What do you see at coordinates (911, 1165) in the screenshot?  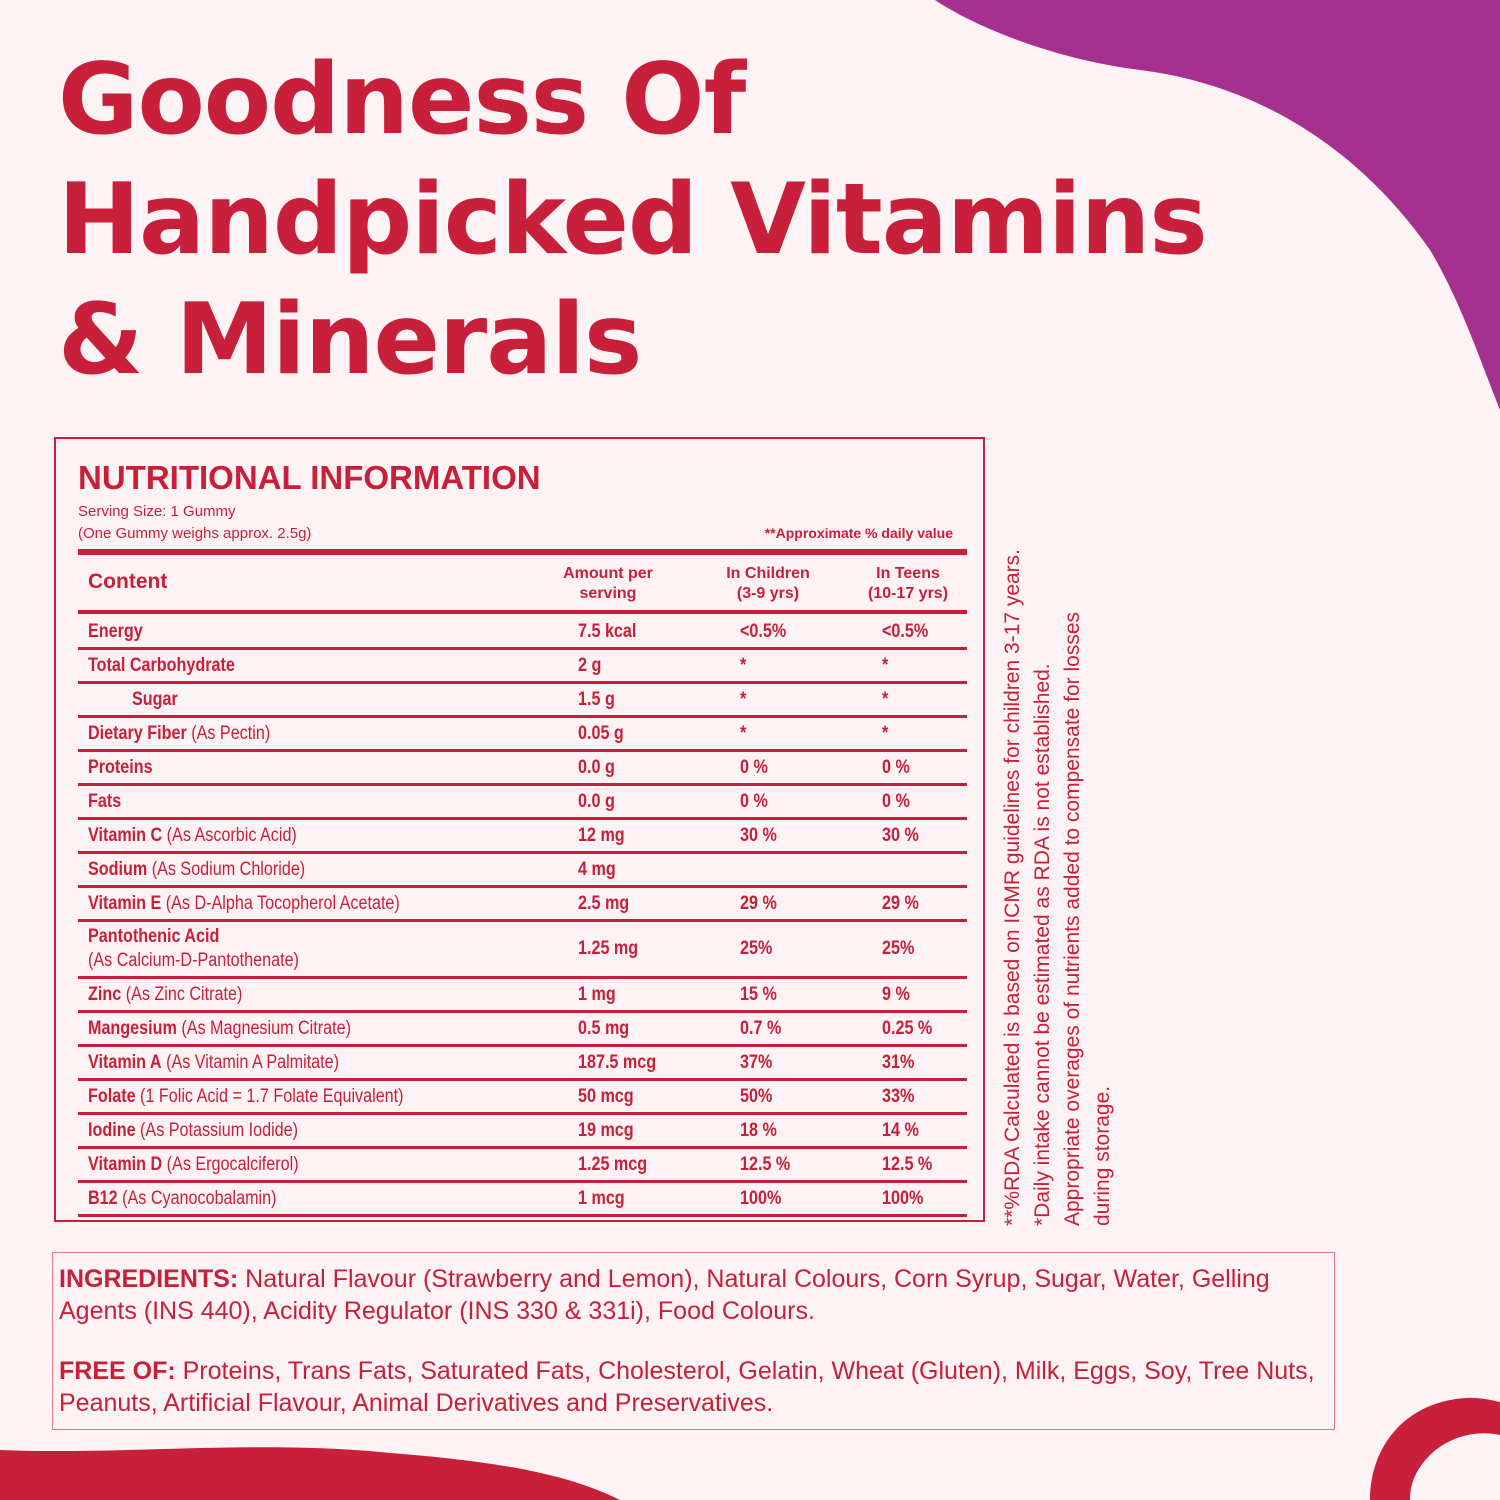 I see `teens-daily-value: 12.5 %` at bounding box center [911, 1165].